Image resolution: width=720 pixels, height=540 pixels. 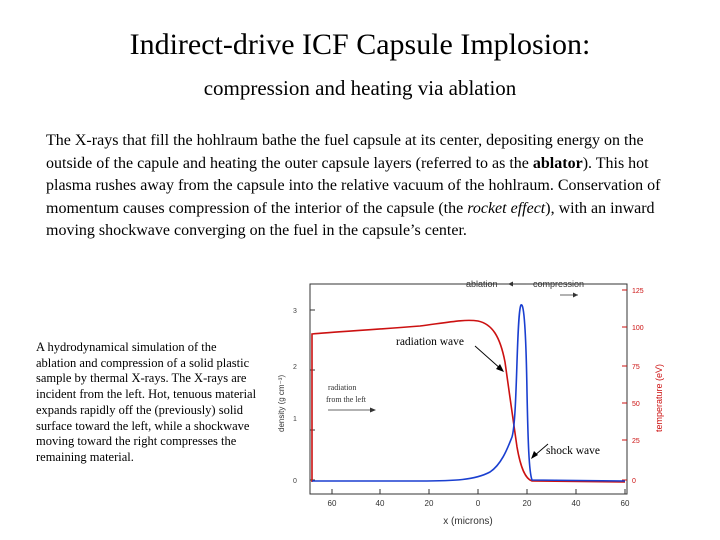 I want to click on compression-label: compression, so click(x=558, y=284).